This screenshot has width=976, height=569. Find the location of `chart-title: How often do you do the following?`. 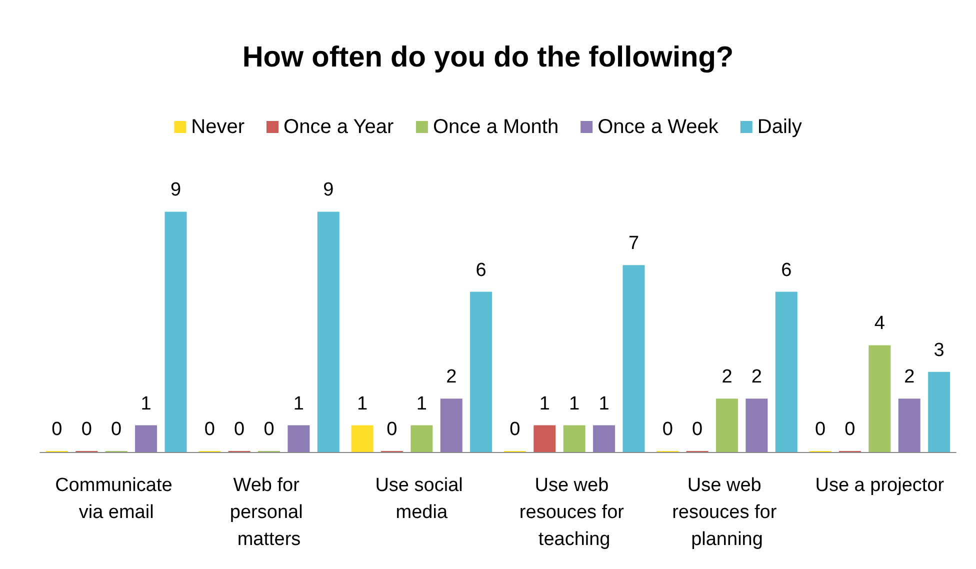

chart-title: How often do you do the following? is located at coordinates (488, 58).